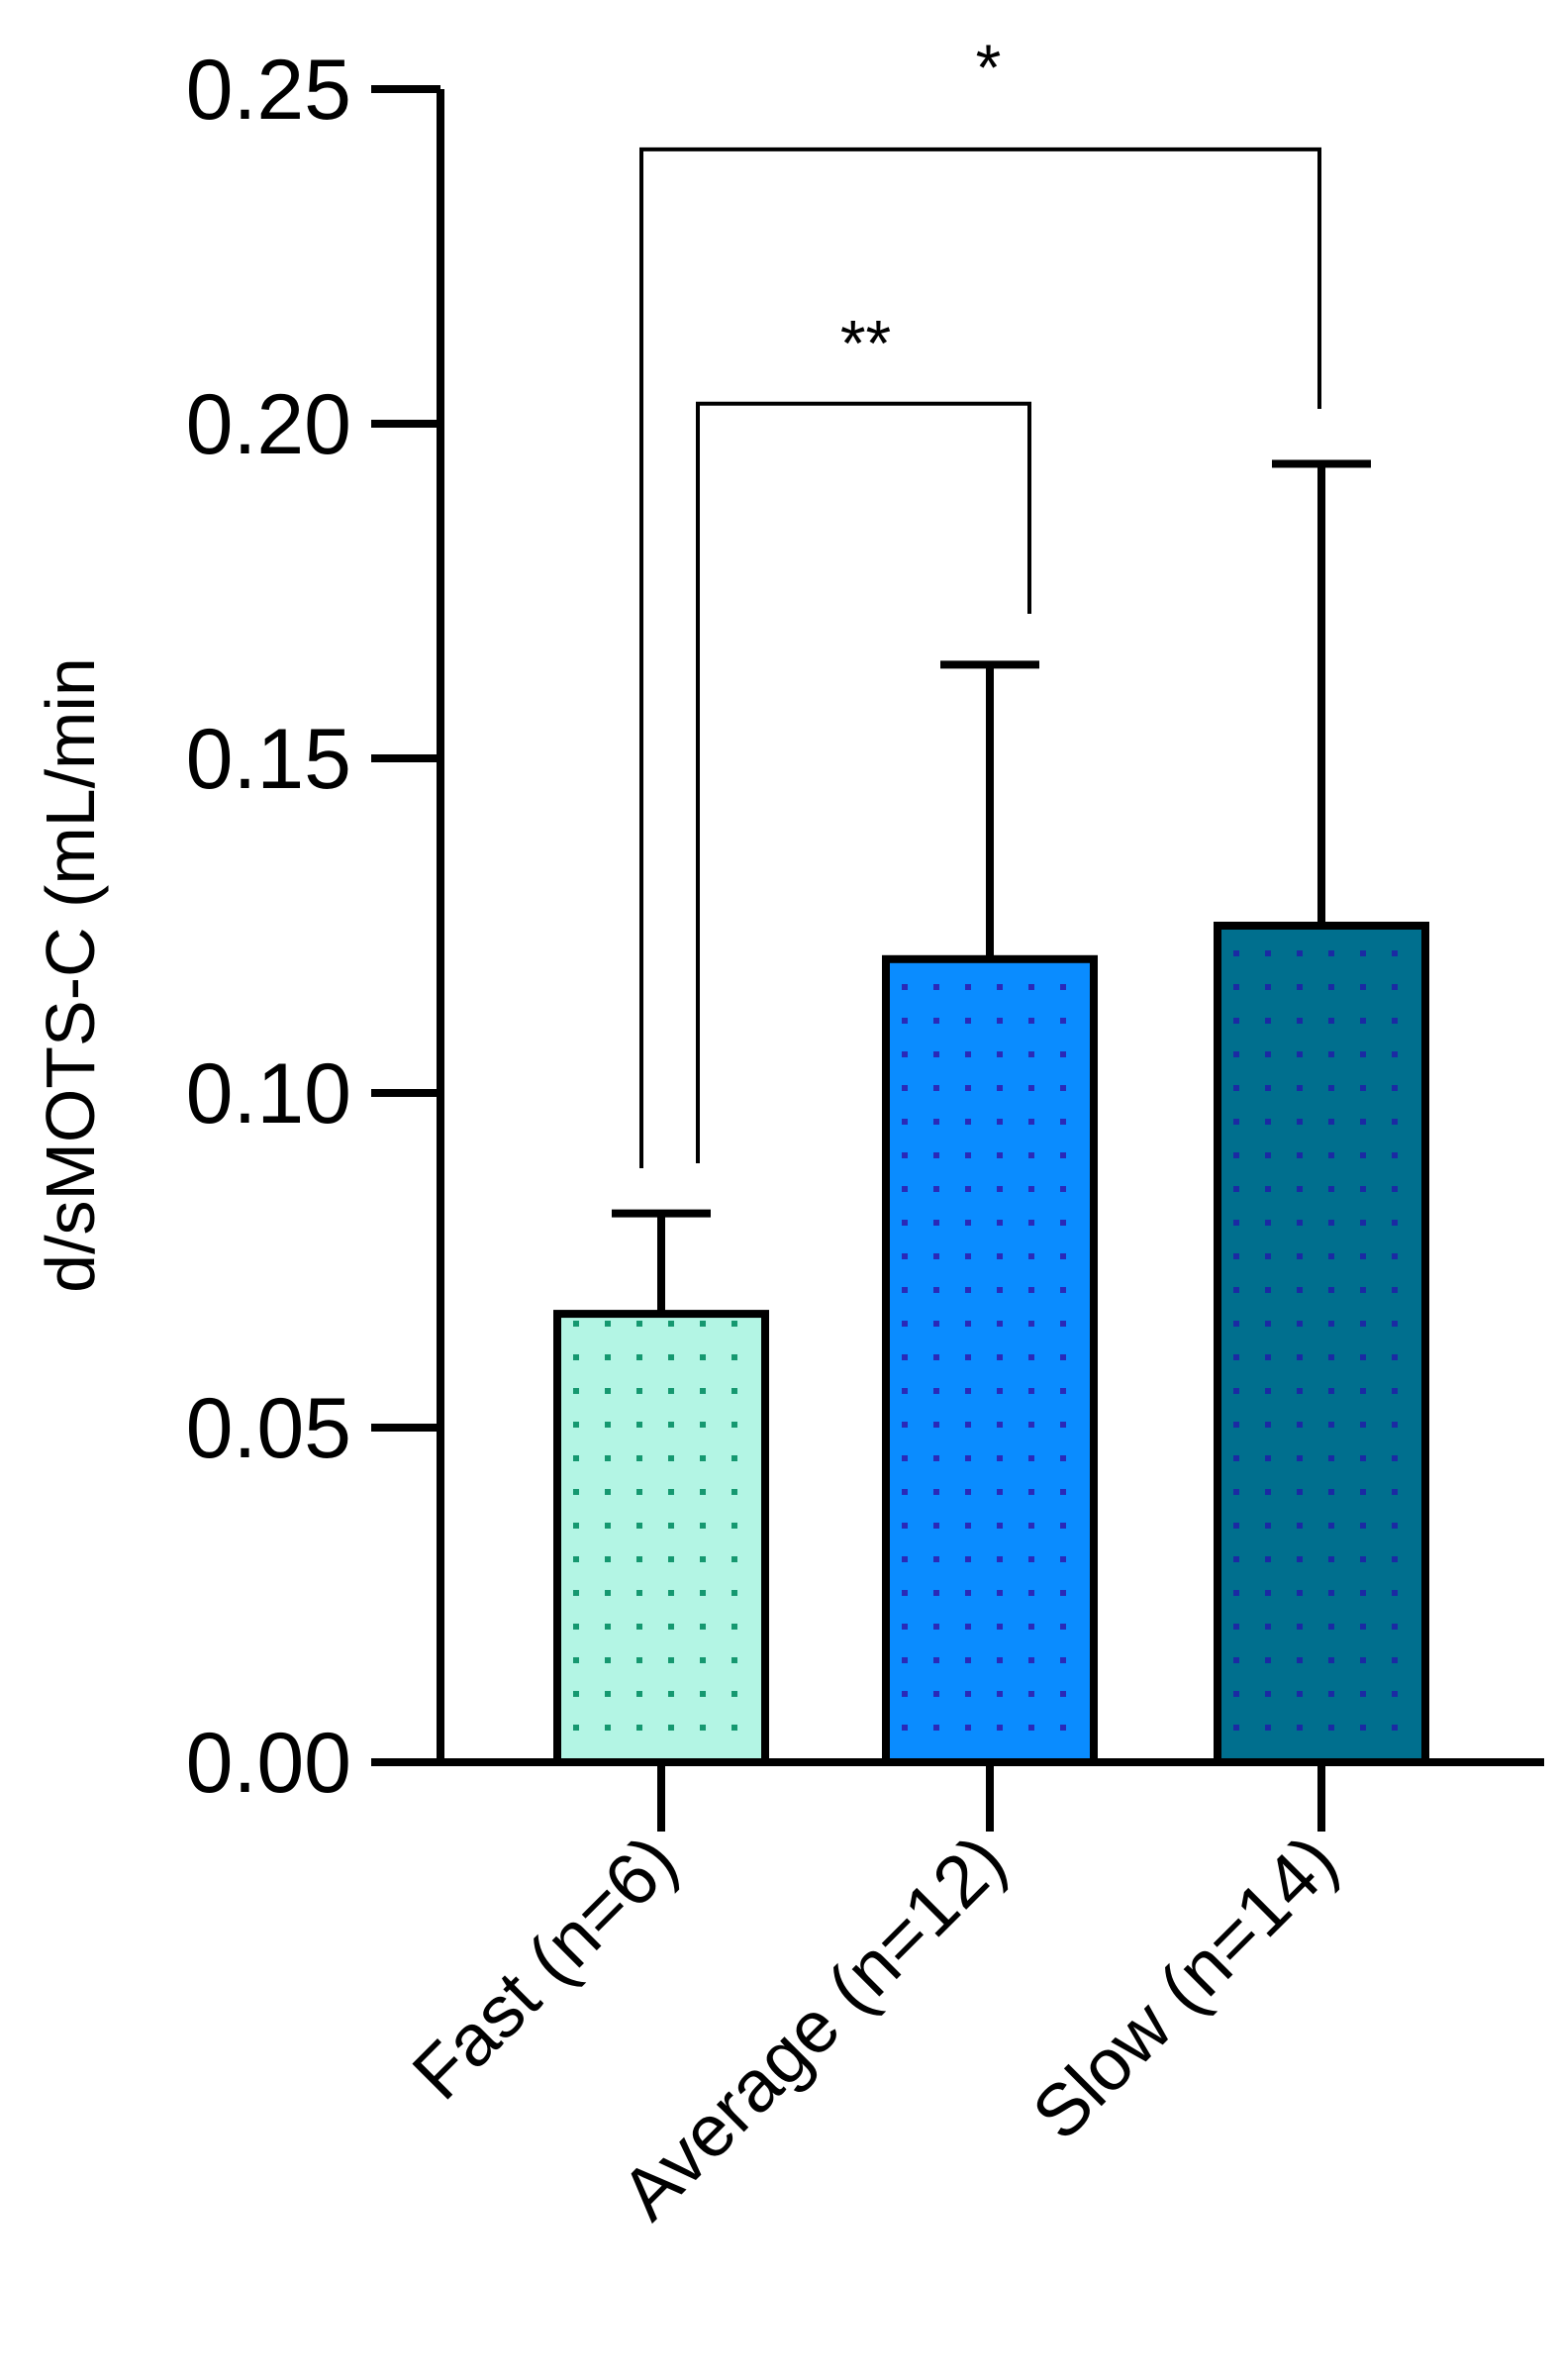  I want to click on x-category-label-0: Fast (n=6), so click(545, 1968).